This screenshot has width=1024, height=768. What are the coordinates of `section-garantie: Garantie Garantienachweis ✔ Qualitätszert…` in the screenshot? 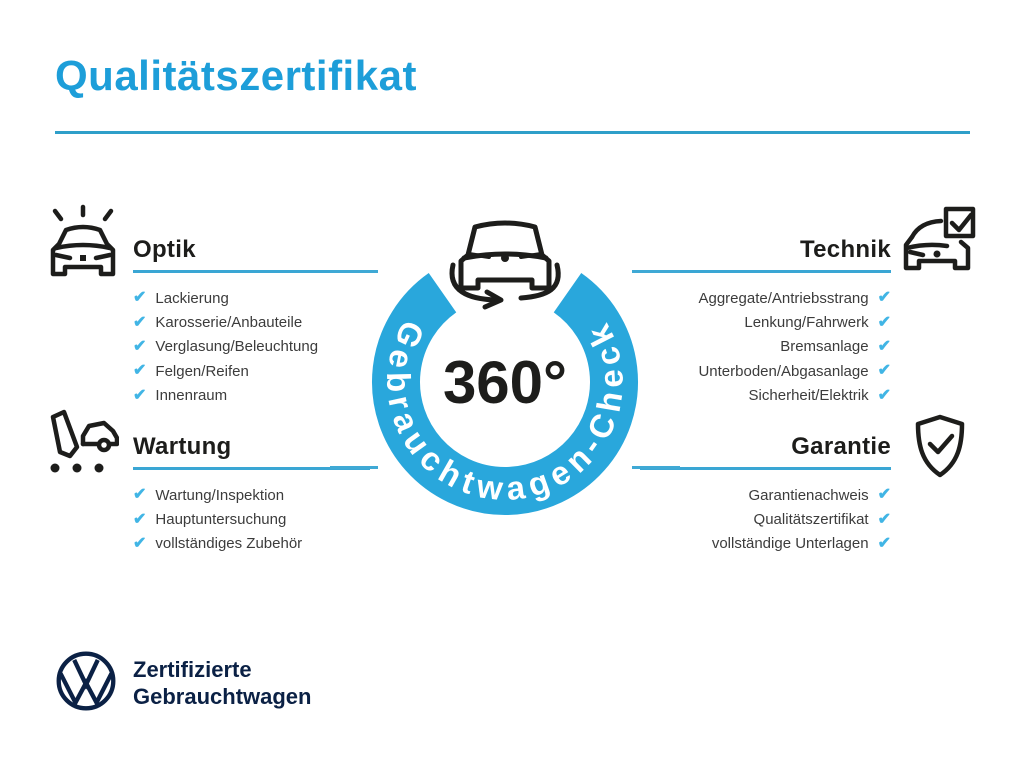 It's located at (765, 494).